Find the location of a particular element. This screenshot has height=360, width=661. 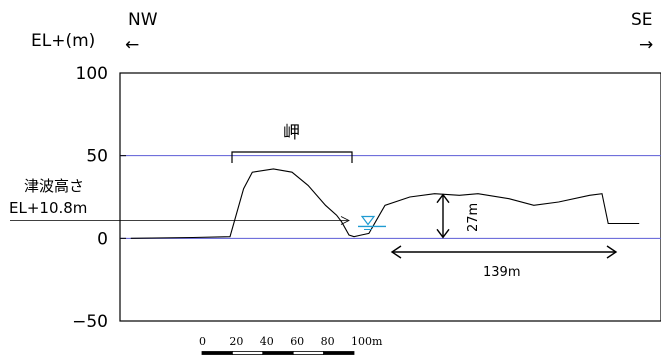

cape-bracket is located at coordinates (292, 157).